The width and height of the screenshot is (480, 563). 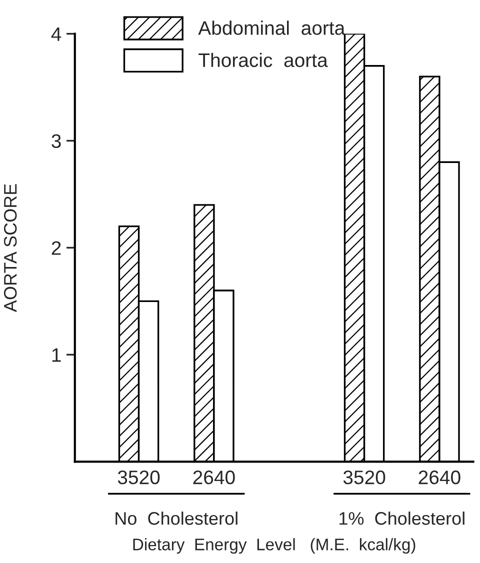 I want to click on text: 1% Cholesterol, so click(x=402, y=518).